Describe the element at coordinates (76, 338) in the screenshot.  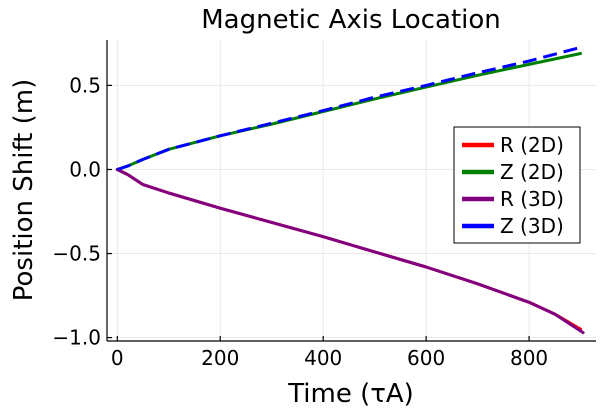
I see `y-tick-label: −1.0` at that location.